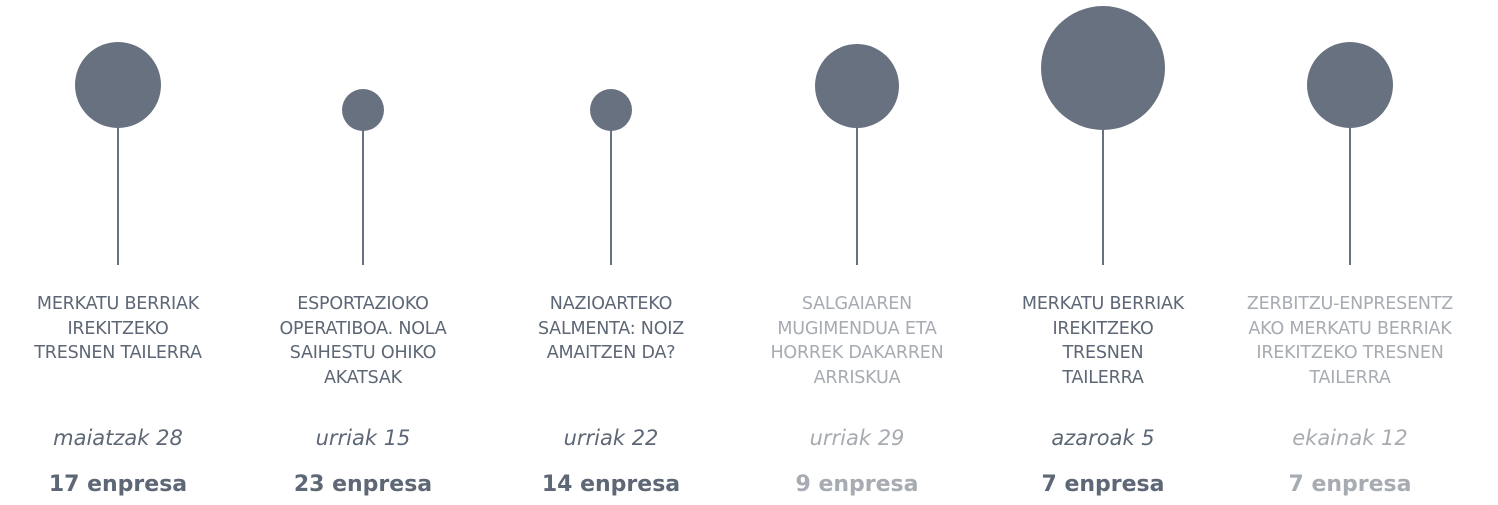  Describe the element at coordinates (1350, 438) in the screenshot. I see `event-date: ekainak 12` at that location.